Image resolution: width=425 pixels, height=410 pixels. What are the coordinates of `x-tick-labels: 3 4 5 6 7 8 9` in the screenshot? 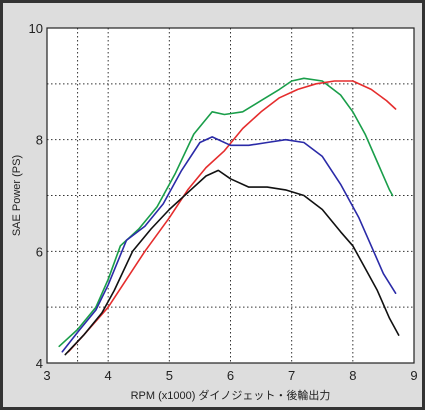 It's located at (230, 375).